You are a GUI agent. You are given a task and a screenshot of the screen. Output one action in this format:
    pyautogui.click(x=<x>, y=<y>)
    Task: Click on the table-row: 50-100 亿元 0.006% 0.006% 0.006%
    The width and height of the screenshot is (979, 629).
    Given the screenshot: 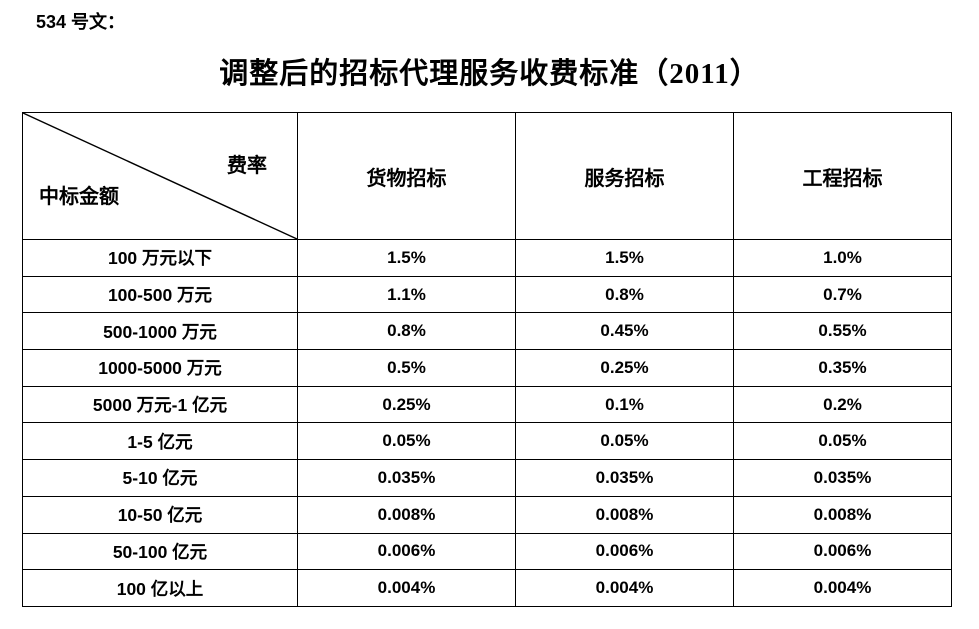 What is the action you would take?
    pyautogui.click(x=487, y=551)
    